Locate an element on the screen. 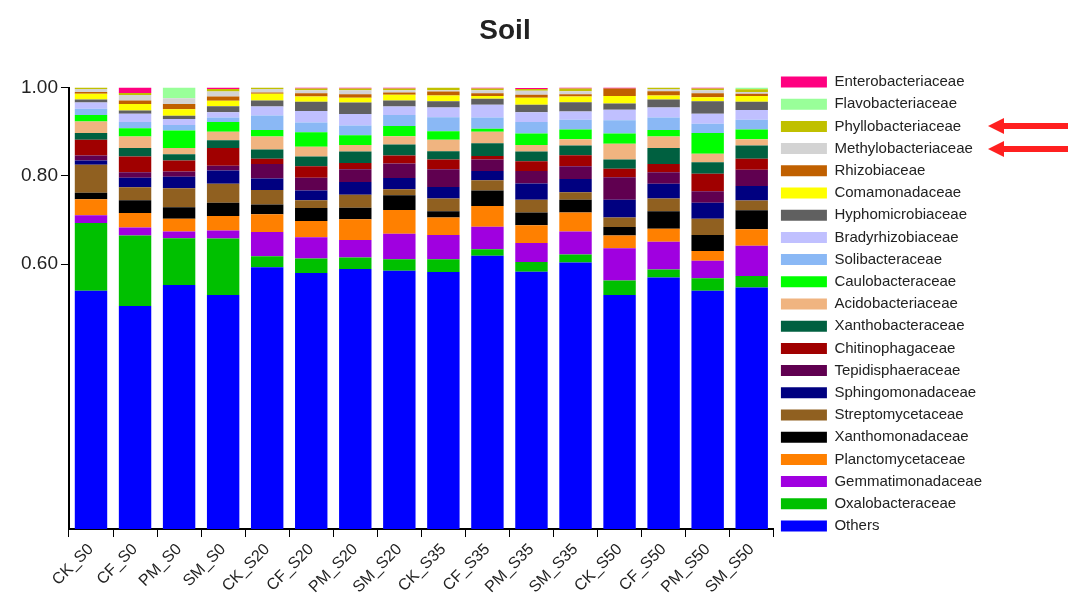 The image size is (1090, 608). legend-label: Methylobacteriaceae is located at coordinates (903, 147).